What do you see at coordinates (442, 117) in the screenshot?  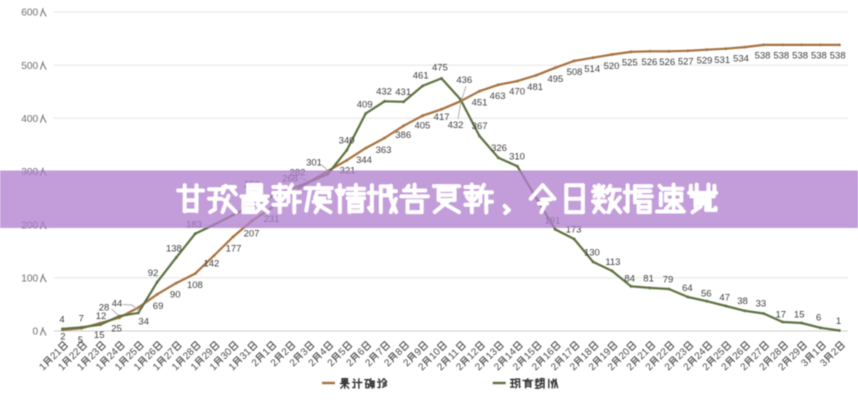 I see `svg-text: 417` at bounding box center [442, 117].